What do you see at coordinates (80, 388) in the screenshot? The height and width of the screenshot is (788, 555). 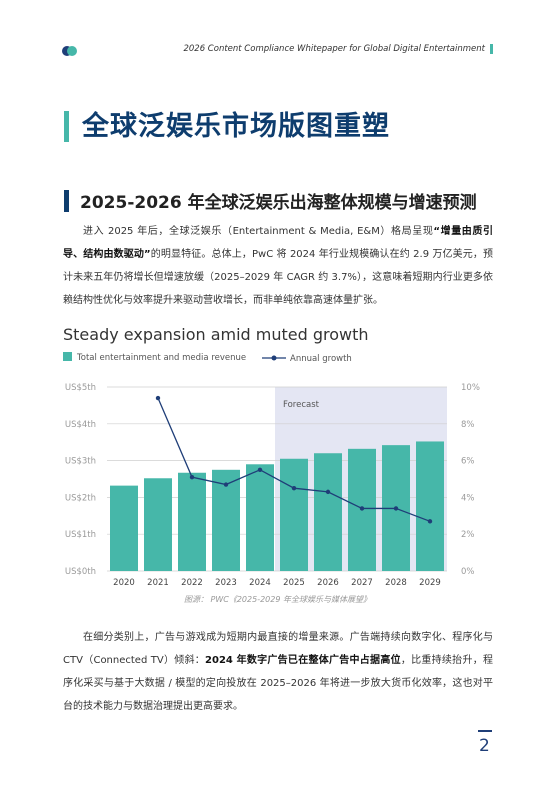 I see `y-left-tick-label: US$5th` at bounding box center [80, 388].